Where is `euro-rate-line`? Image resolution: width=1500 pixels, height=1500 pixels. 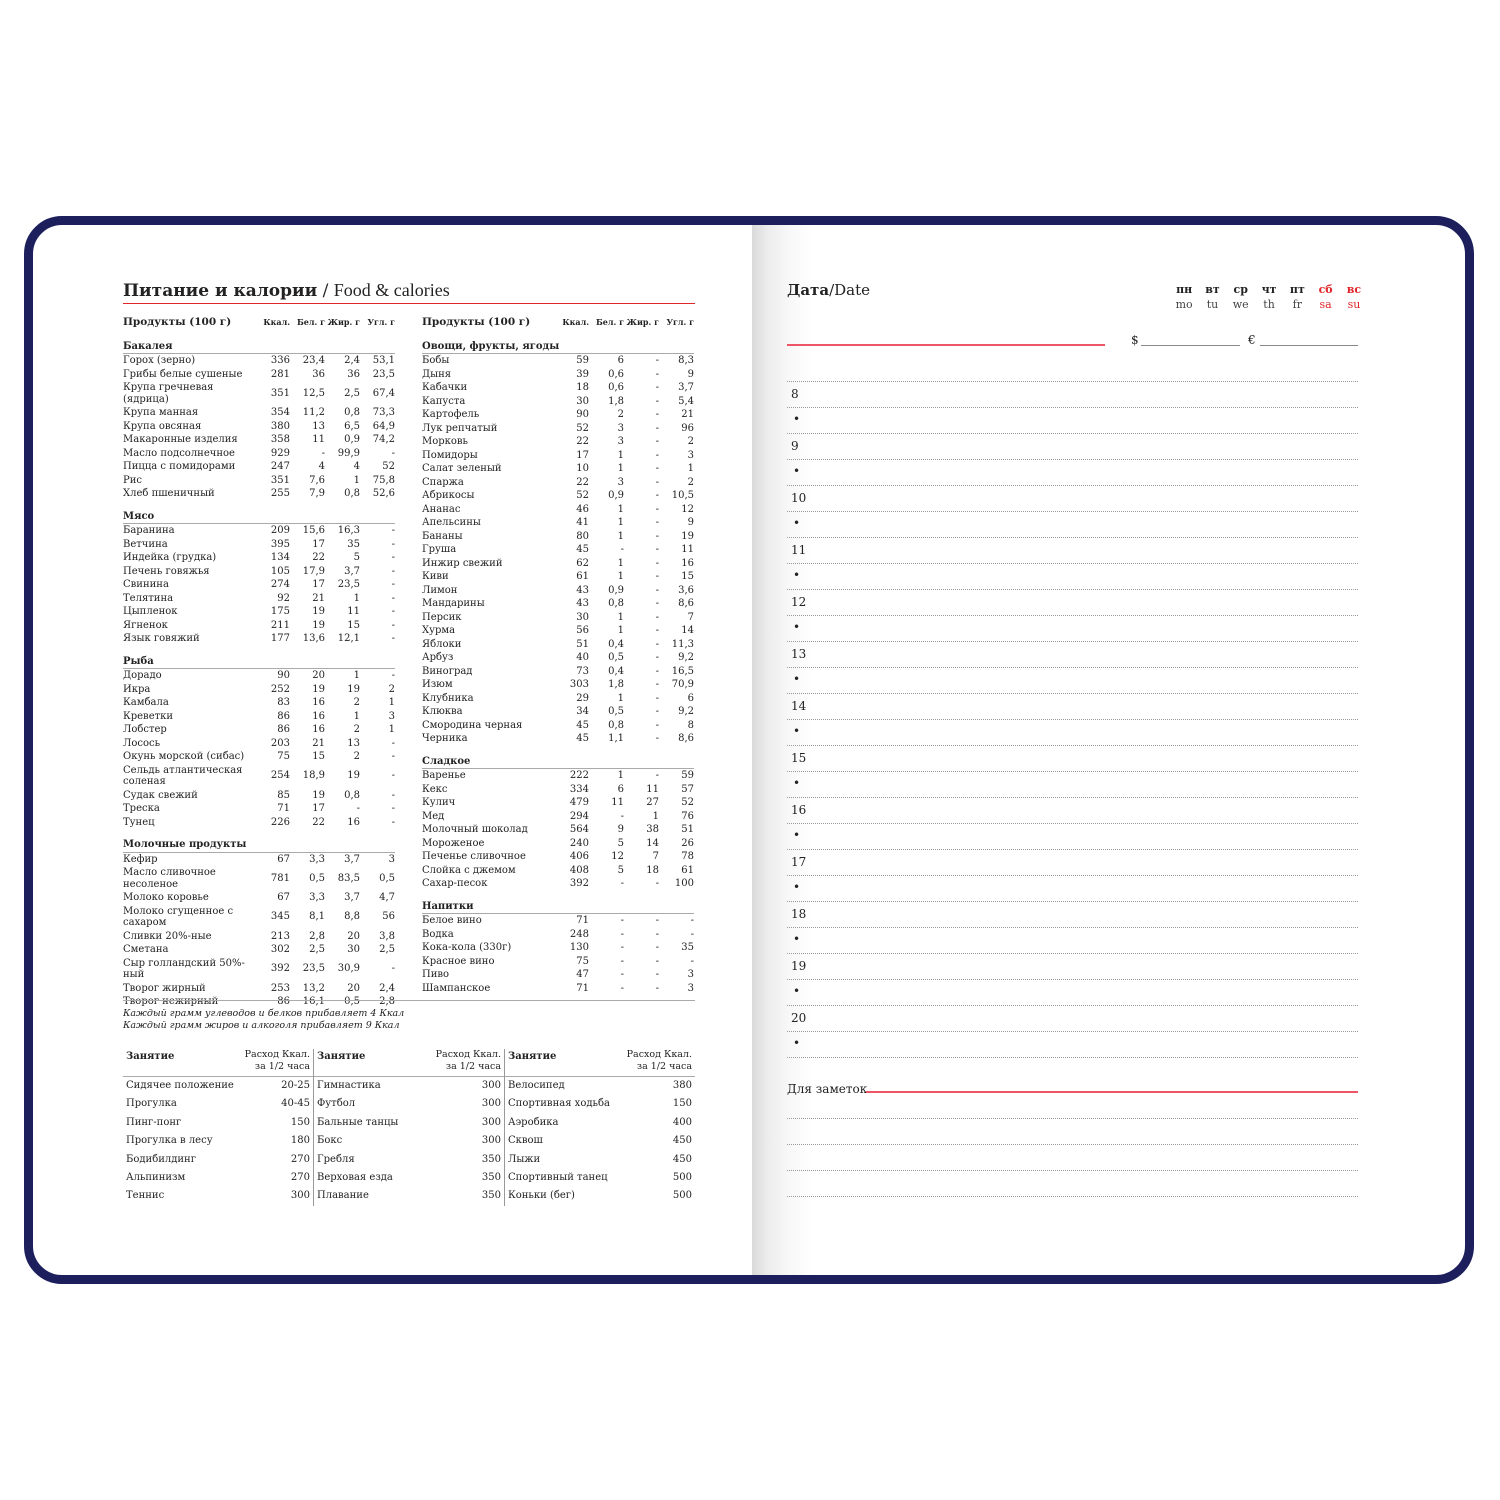 euro-rate-line is located at coordinates (1309, 345).